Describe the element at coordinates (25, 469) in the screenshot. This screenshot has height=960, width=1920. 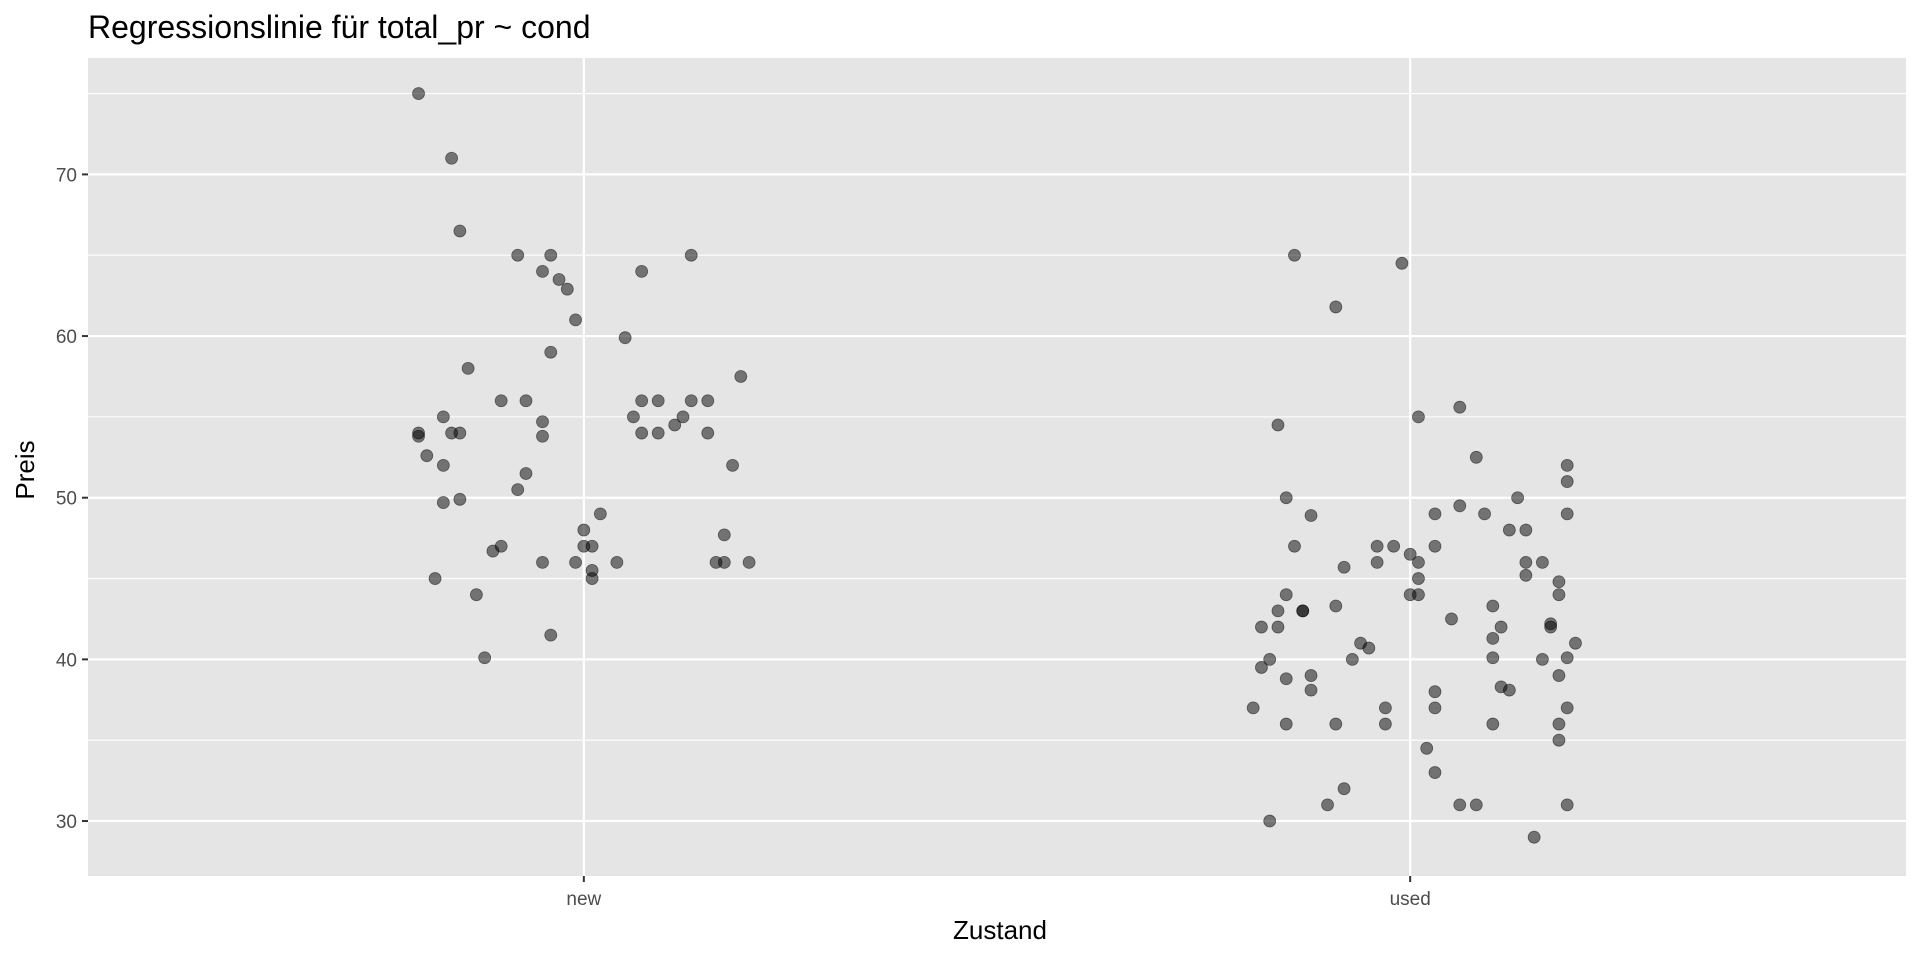
I see `y-axis-title: Preis` at that location.